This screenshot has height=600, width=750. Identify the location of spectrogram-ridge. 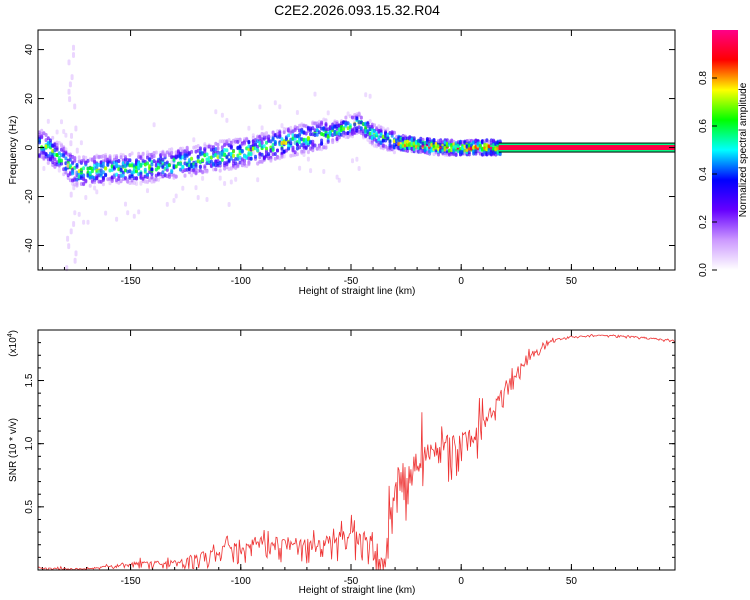
(586, 147).